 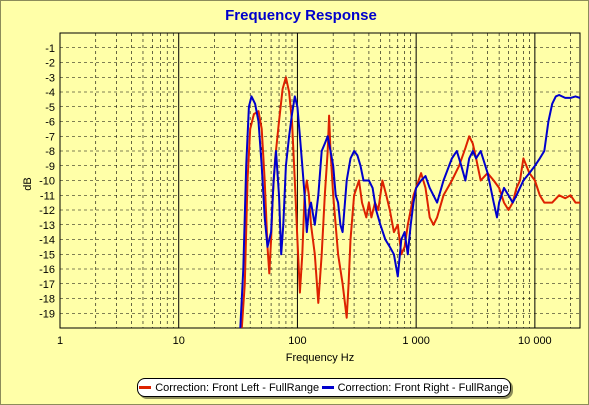 I want to click on y-tick-label: -10, so click(x=47, y=182).